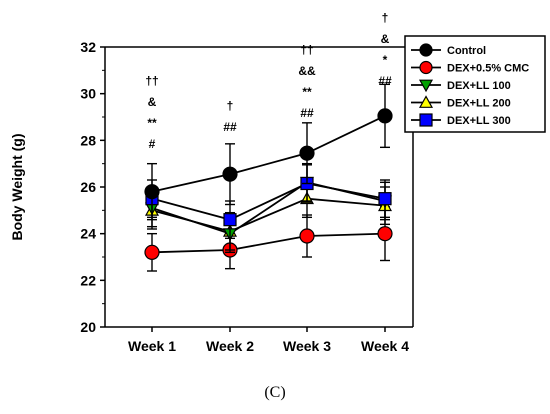 The image size is (550, 414). What do you see at coordinates (88, 327) in the screenshot?
I see `y-tick-label: 20` at bounding box center [88, 327].